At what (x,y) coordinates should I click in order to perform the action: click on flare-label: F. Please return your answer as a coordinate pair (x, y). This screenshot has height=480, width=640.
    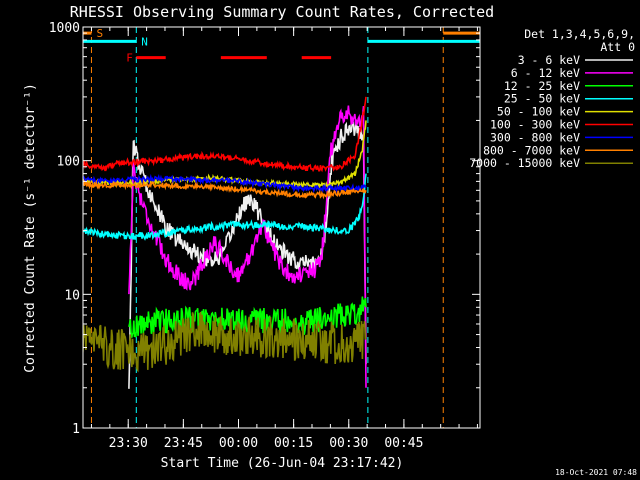
    Looking at the image, I should click on (129, 58).